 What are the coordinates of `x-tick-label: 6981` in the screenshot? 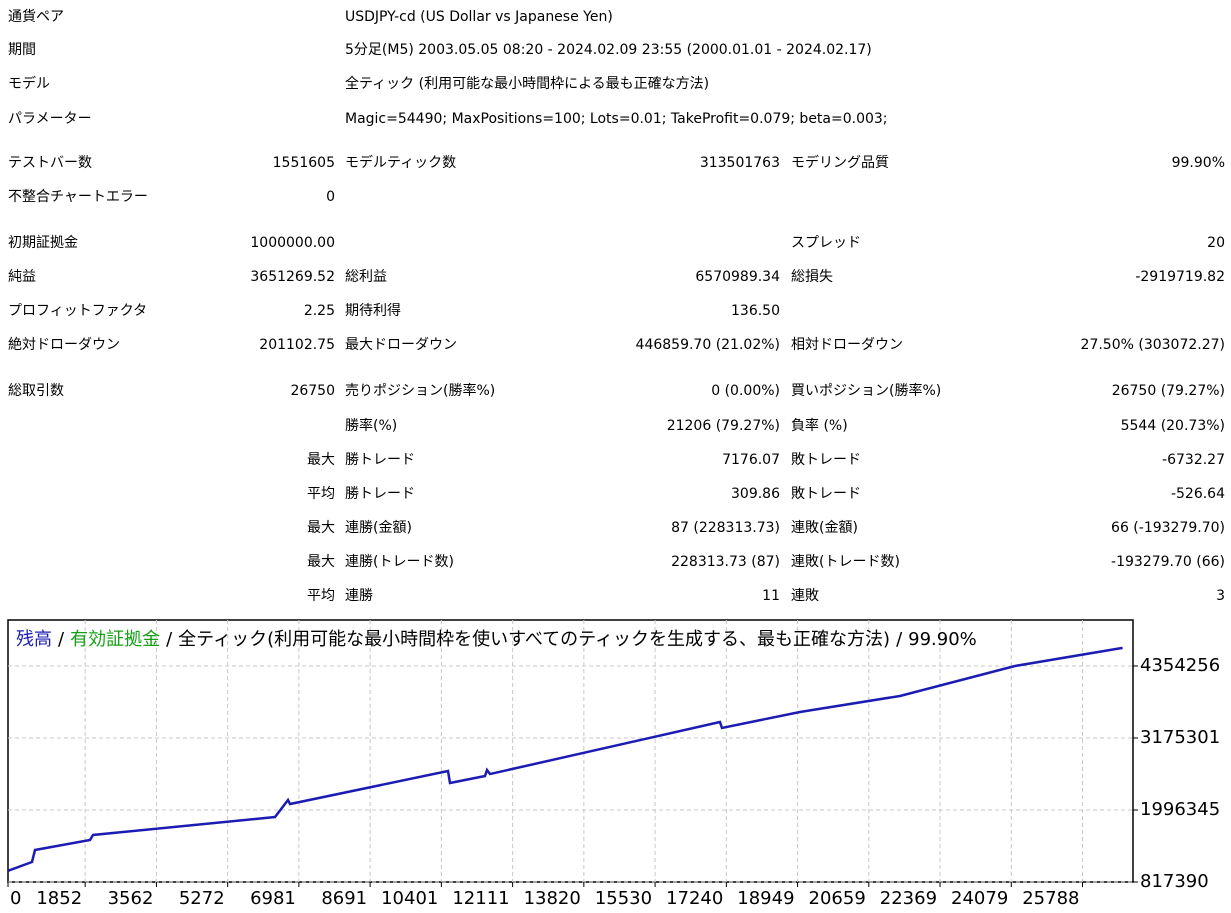 It's located at (273, 898).